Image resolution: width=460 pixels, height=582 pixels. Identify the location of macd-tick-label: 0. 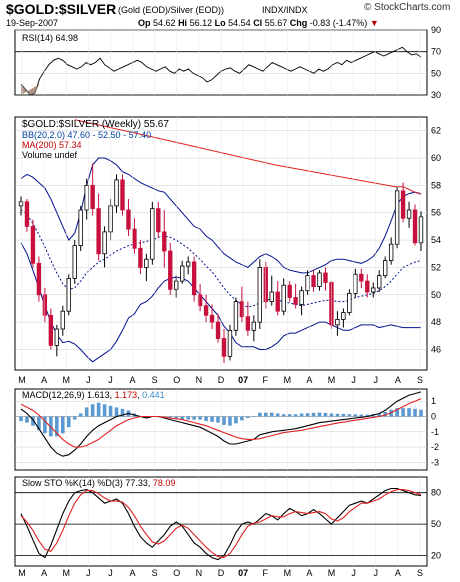
(433, 417).